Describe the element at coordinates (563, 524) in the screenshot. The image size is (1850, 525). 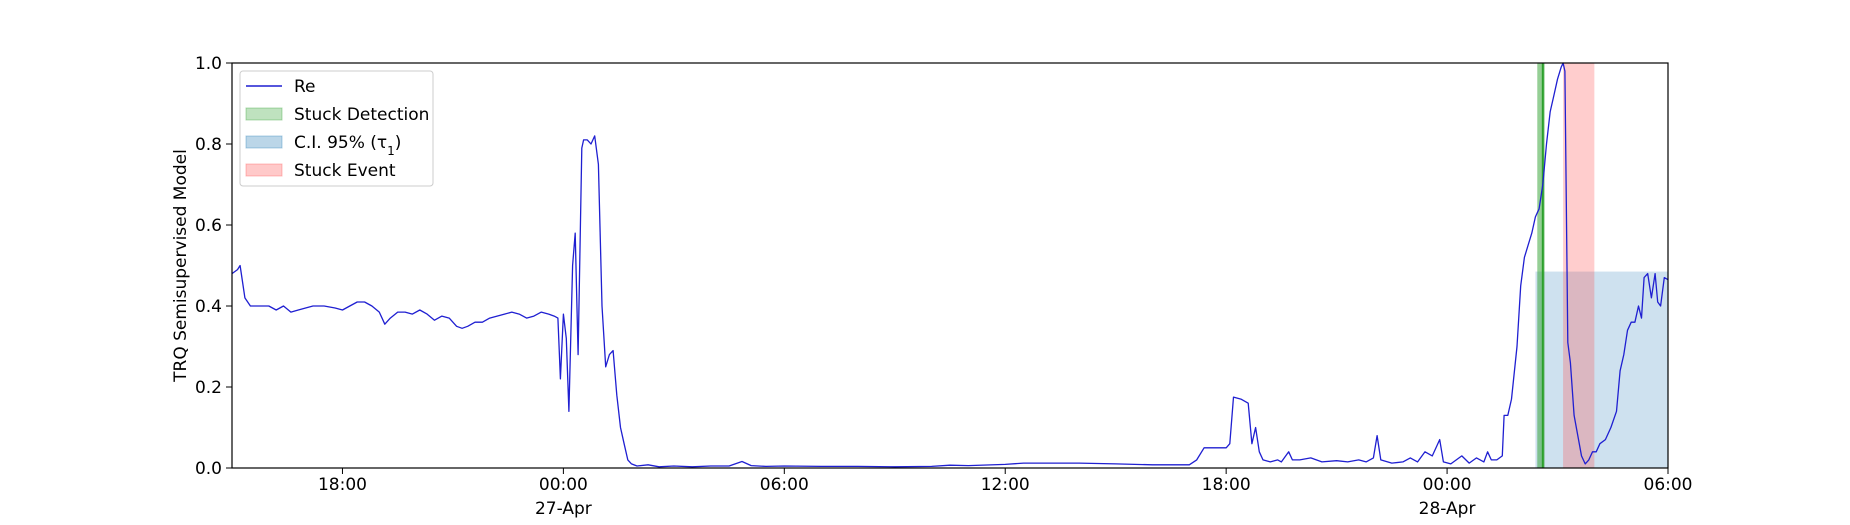
I see `x-tick-year-label: 1900` at that location.